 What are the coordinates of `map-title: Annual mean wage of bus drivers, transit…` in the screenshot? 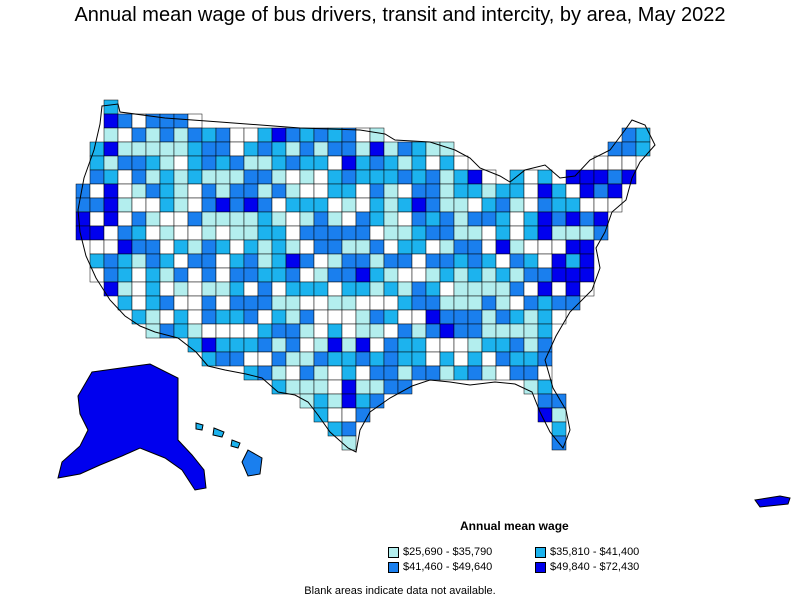 It's located at (400, 15).